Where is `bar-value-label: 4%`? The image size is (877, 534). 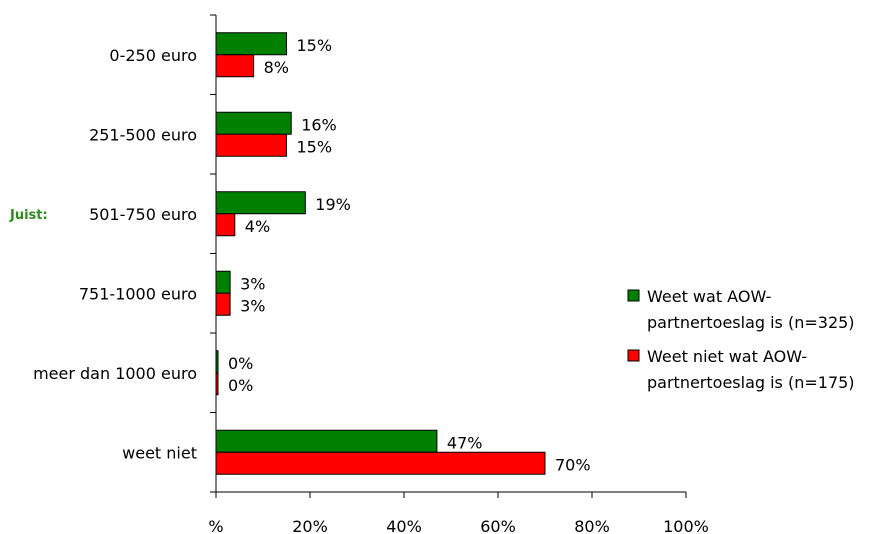
bar-value-label: 4% is located at coordinates (257, 226).